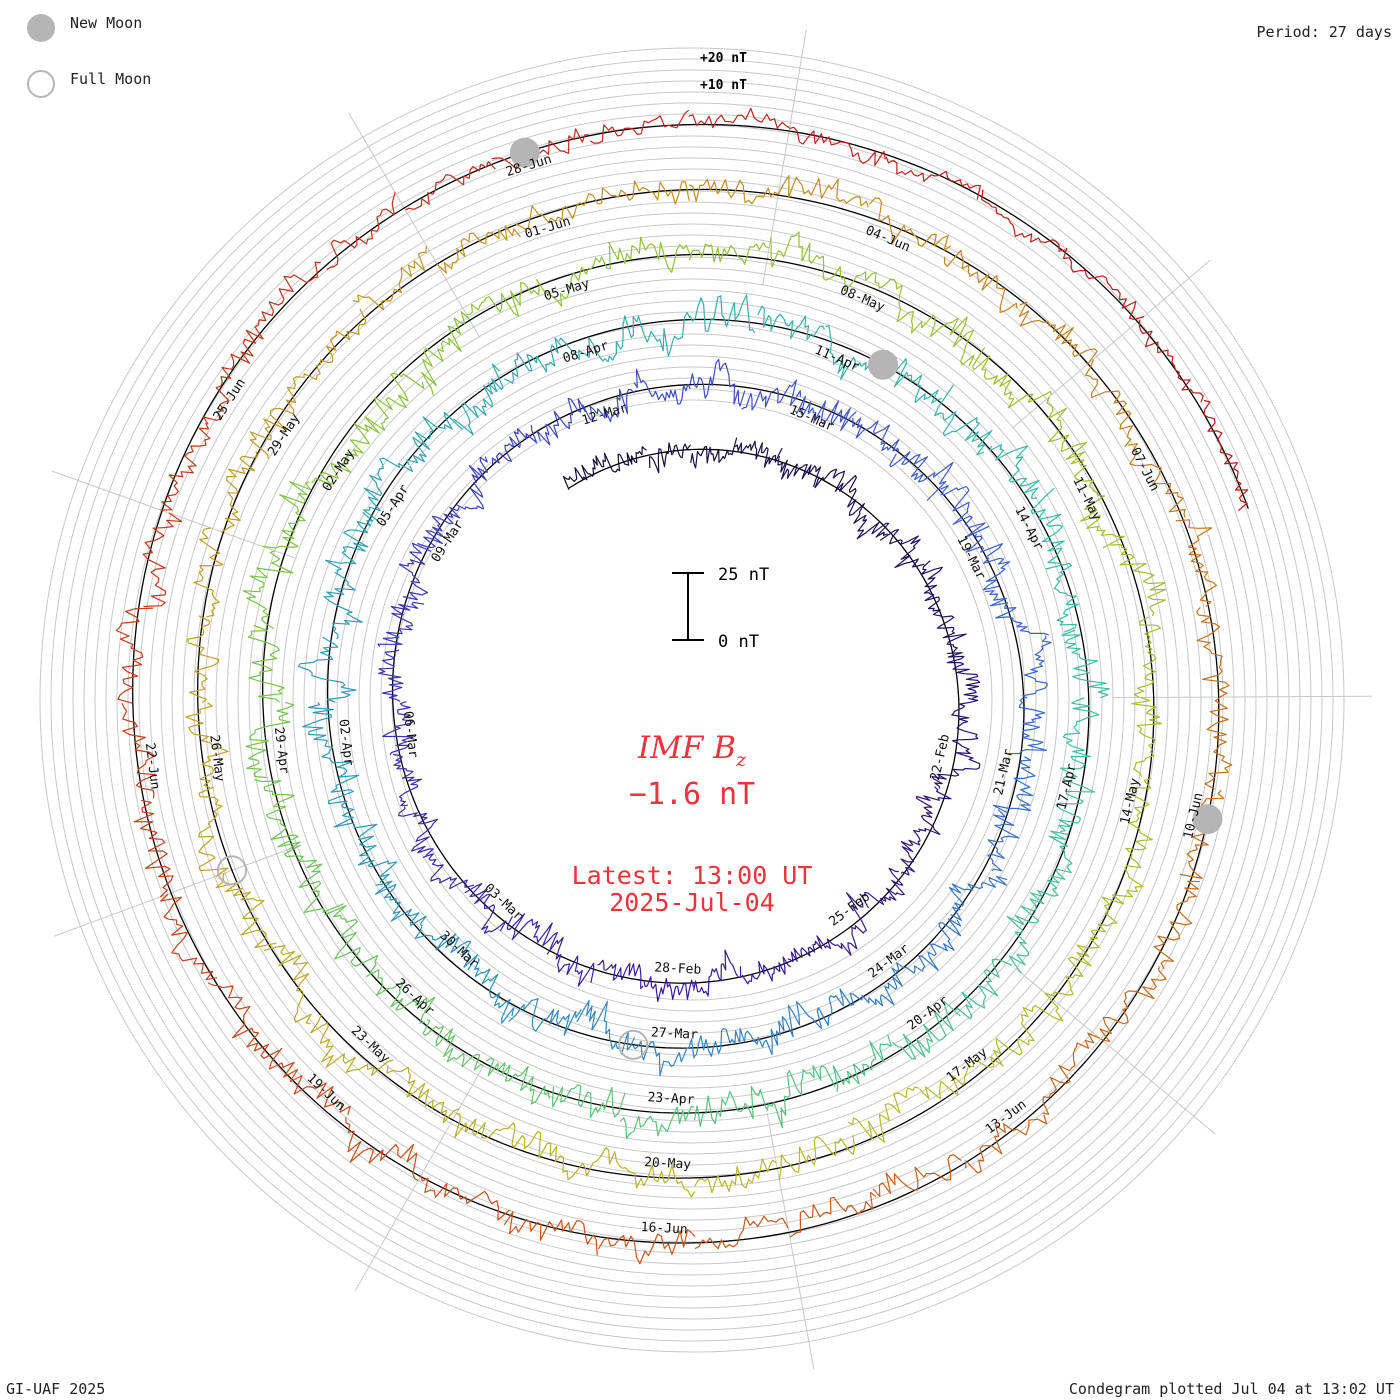 This screenshot has height=1400, width=1400. What do you see at coordinates (1130, 801) in the screenshot?
I see `date-label: 14-May` at bounding box center [1130, 801].